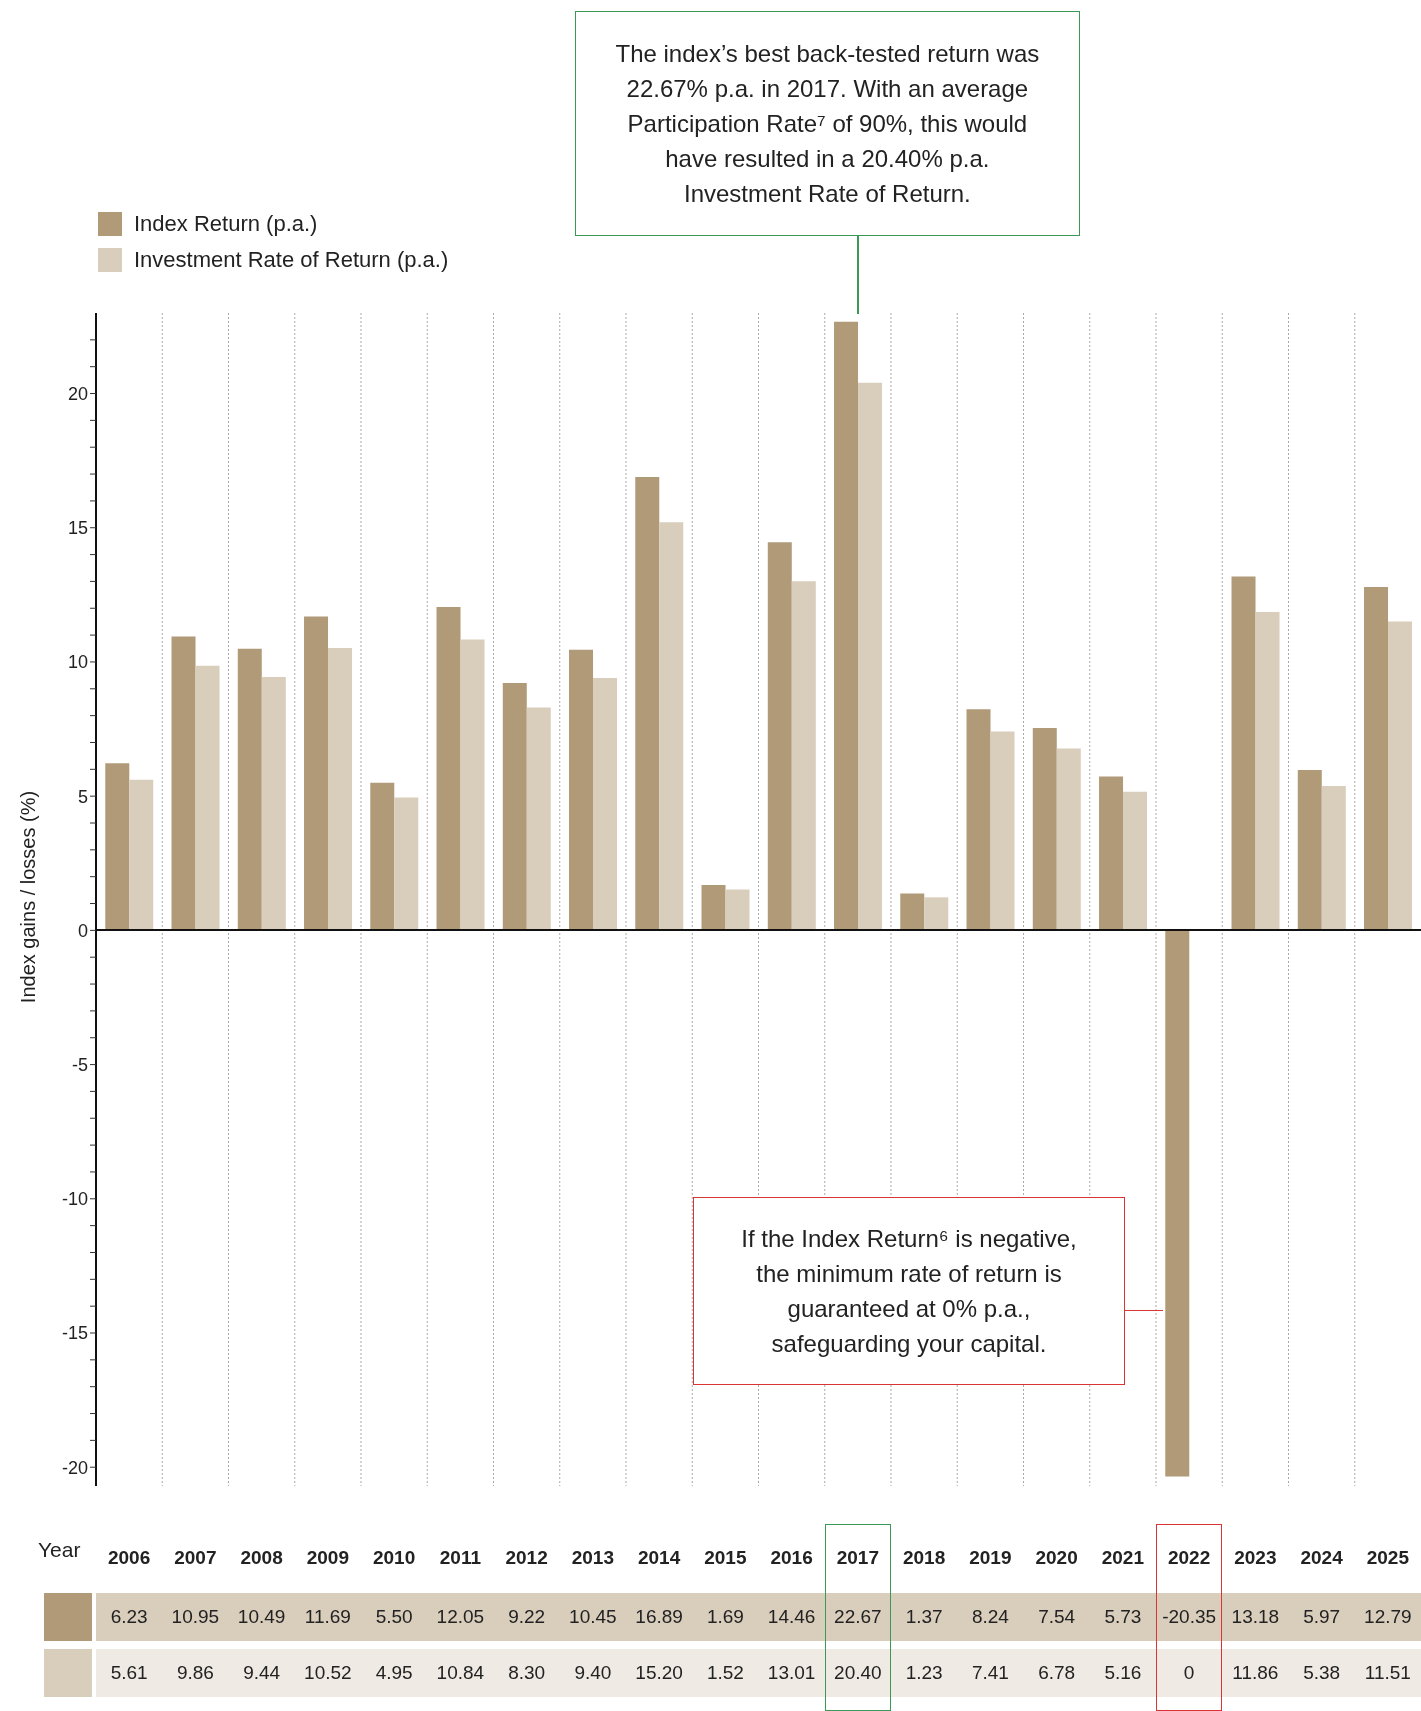 This screenshot has width=1421, height=1711. What do you see at coordinates (328, 1673) in the screenshot?
I see `data-label: 10.52` at bounding box center [328, 1673].